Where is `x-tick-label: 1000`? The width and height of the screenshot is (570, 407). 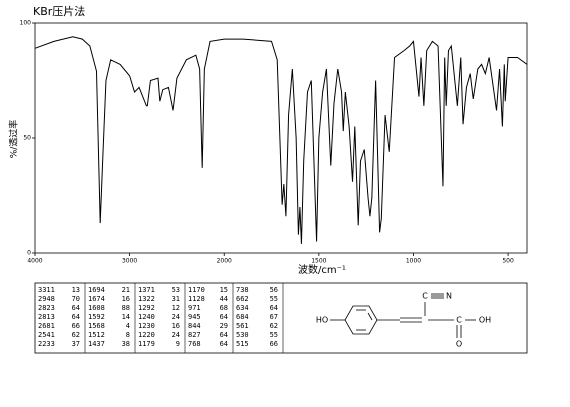
x-tick-label: 1000 is located at coordinates (413, 261).